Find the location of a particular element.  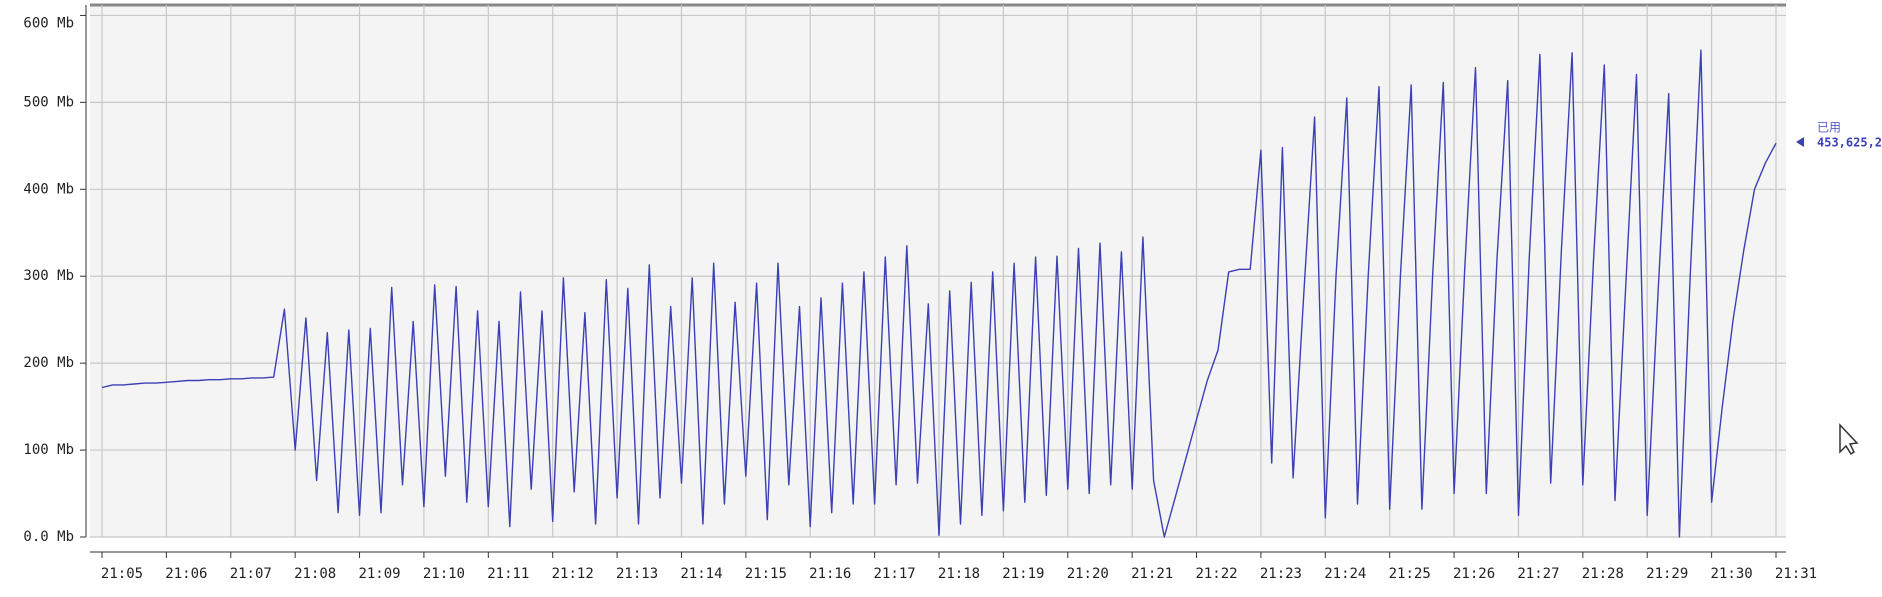

x-tick-label: 21:17 is located at coordinates (895, 574).